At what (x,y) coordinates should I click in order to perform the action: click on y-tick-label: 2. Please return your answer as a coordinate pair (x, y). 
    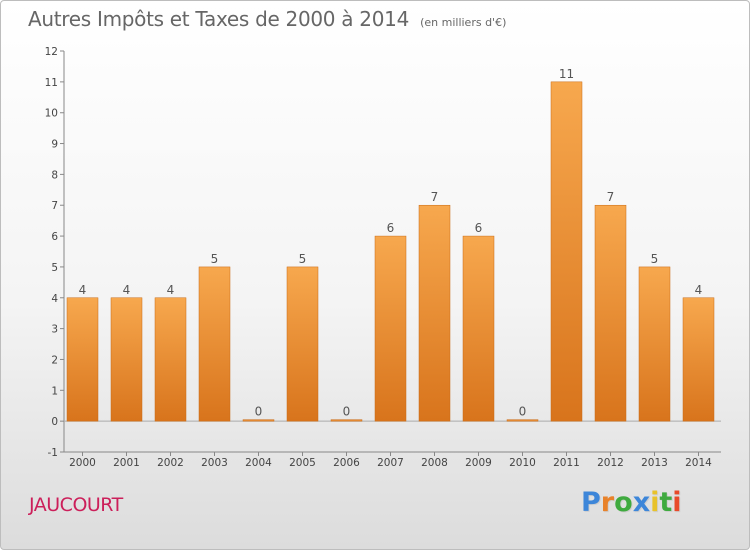
    Looking at the image, I should click on (54, 360).